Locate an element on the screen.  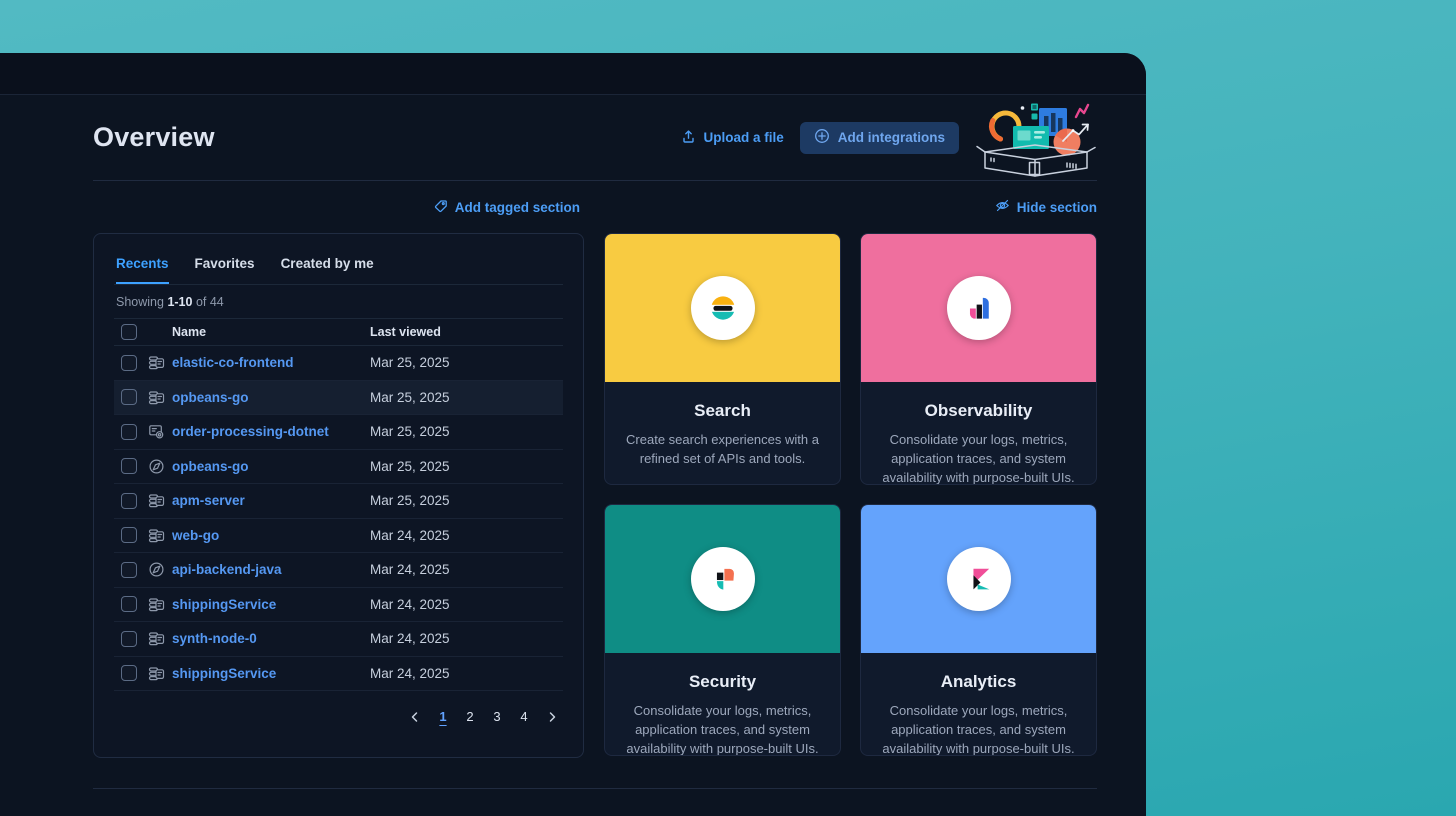
pagination-page-4: 4 is located at coordinates (524, 716).